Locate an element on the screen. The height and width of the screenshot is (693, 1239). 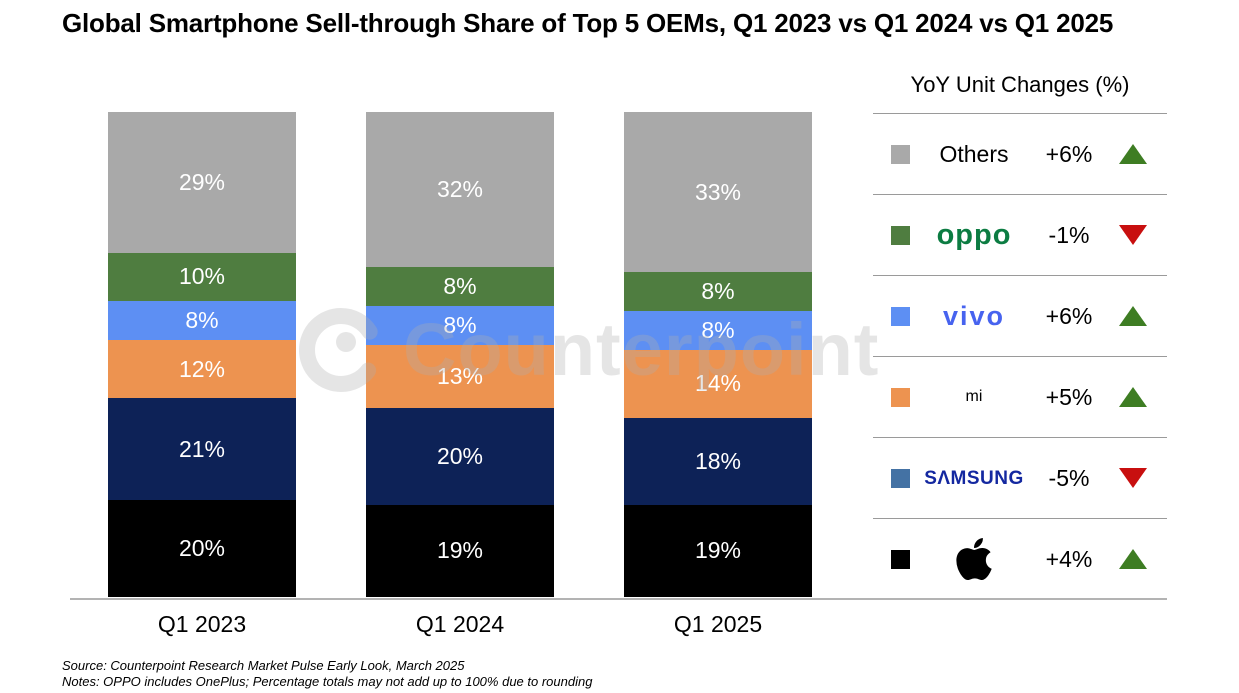
bar-q1-2025: 33% 8% 8% 14% 18% 19% is located at coordinates (718, 354).